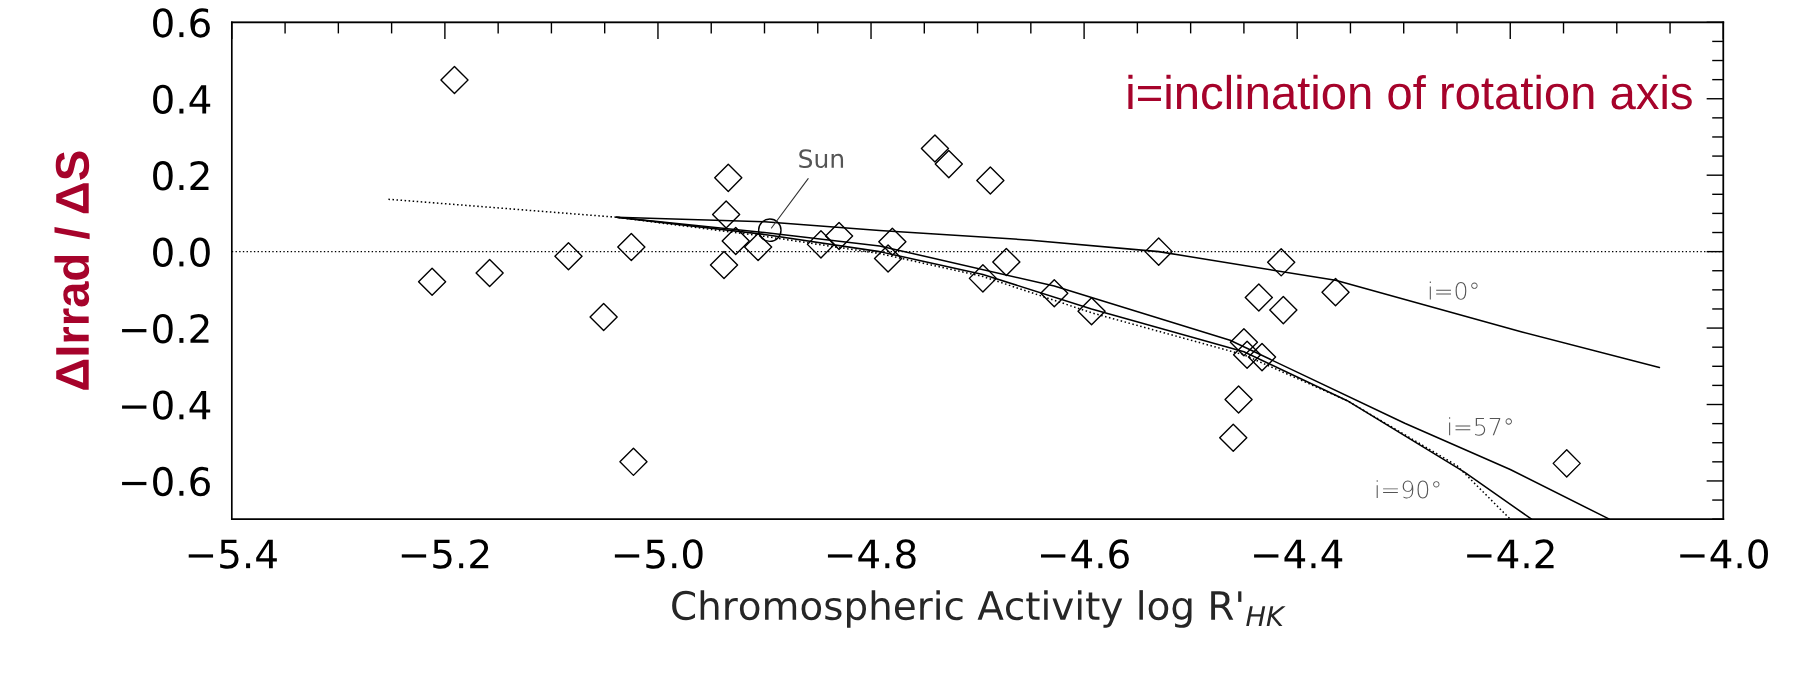 Image resolution: width=1797 pixels, height=676 pixels. What do you see at coordinates (181, 23) in the screenshot?
I see `y-tick-label: 0.6` at bounding box center [181, 23].